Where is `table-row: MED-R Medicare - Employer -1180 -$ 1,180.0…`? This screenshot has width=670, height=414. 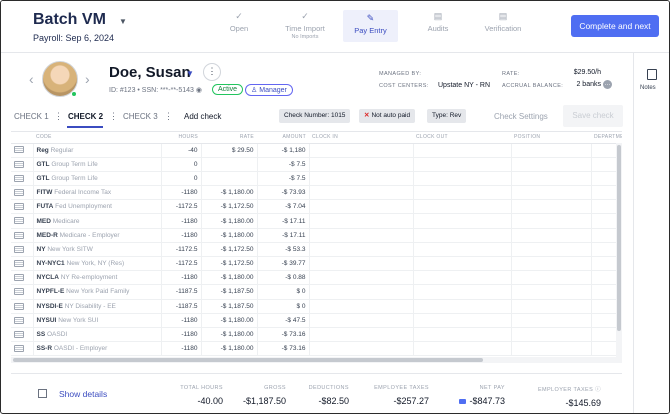 table-row: MED-R Medicare - Employer -1180 -$ 1,180.0… is located at coordinates (316, 235).